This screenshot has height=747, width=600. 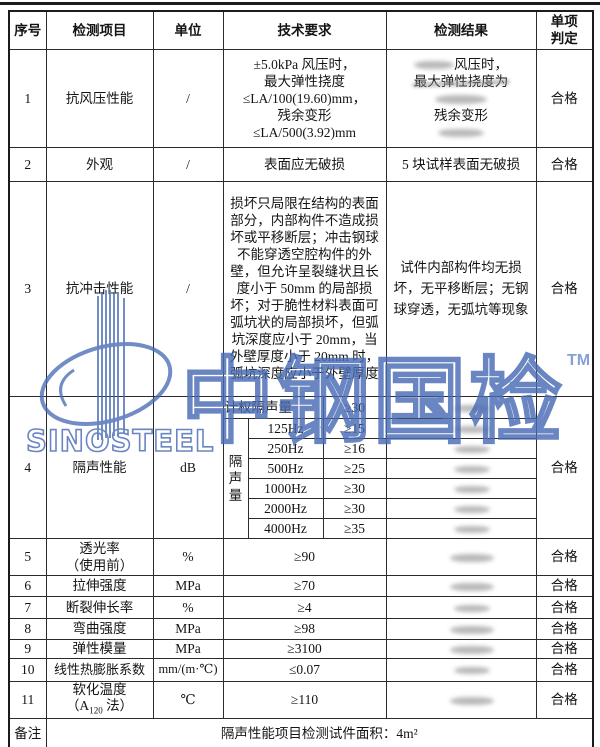 I want to click on cell-unit: mm/(m·℃), so click(x=188, y=669).